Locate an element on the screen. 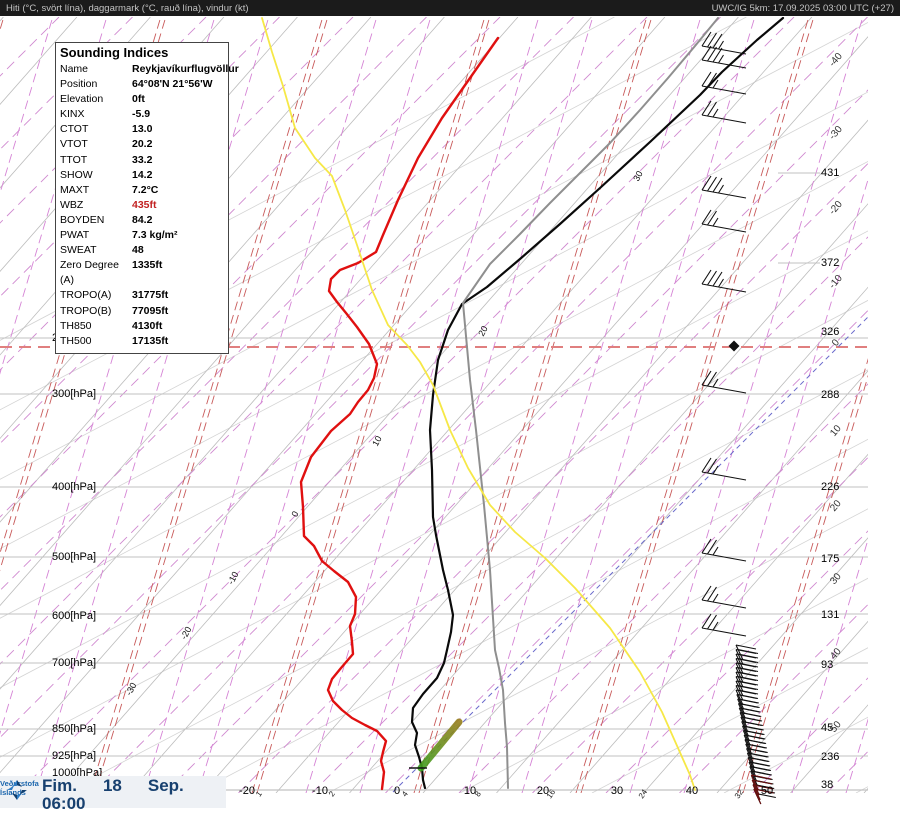  date-bar: Veðurstofa Íslands Fim. 18 Sep. 06:00 is located at coordinates (113, 792).